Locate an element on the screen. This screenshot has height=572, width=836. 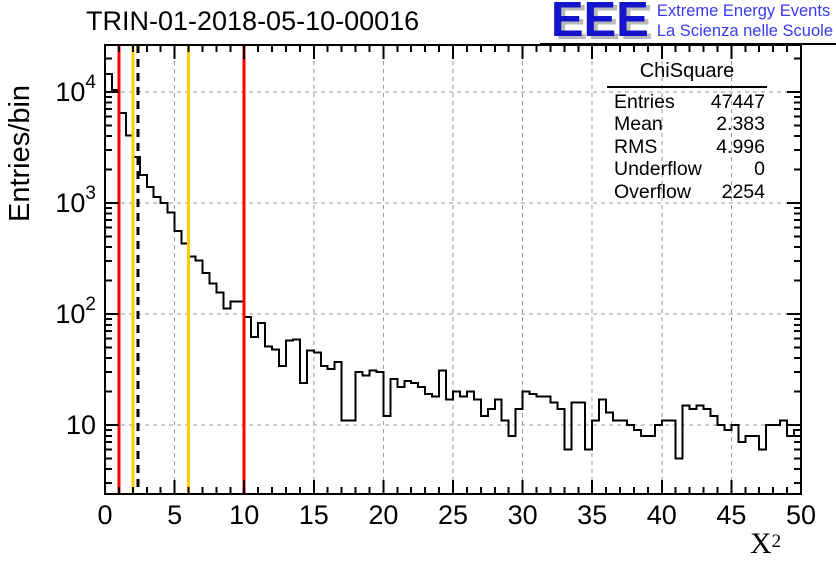
x-axis-title-exponent: 2 is located at coordinates (776, 541).